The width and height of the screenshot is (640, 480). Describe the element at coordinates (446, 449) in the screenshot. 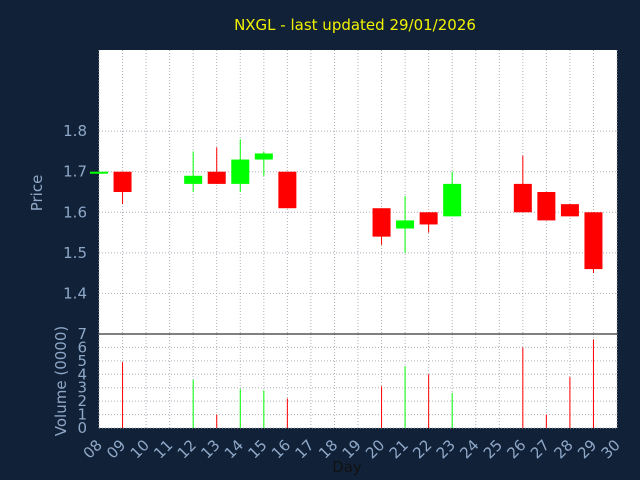

I see `x-tick-label: 23` at that location.